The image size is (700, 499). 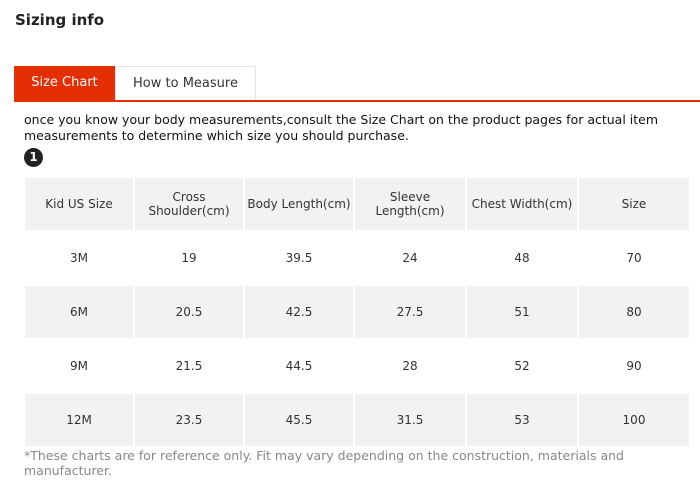 What do you see at coordinates (189, 204) in the screenshot?
I see `header-cross-shoulder: Cross Shoulder(cm)` at bounding box center [189, 204].